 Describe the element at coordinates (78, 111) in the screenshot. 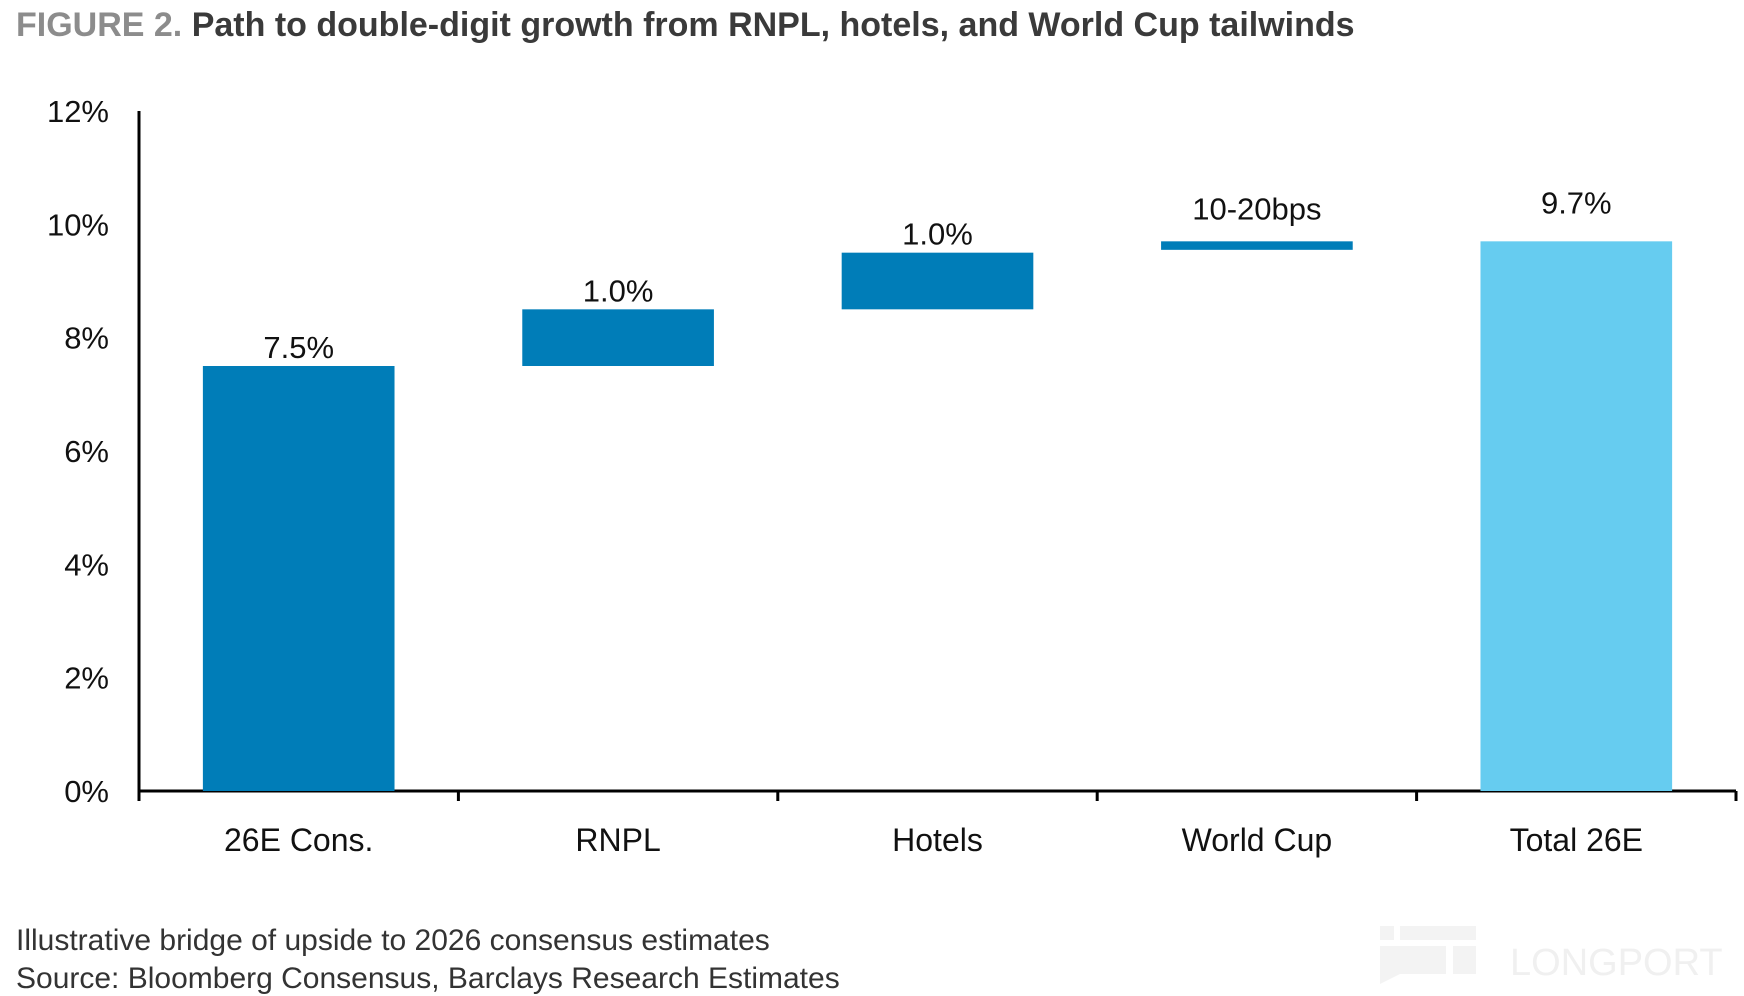

I see `y-tick-label: 12%` at that location.